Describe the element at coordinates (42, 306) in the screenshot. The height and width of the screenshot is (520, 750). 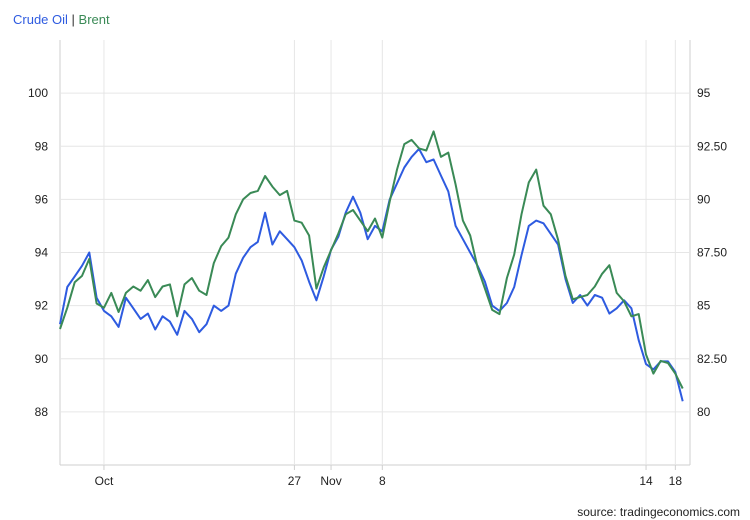
I see `y-left-tick-label: 92` at that location.